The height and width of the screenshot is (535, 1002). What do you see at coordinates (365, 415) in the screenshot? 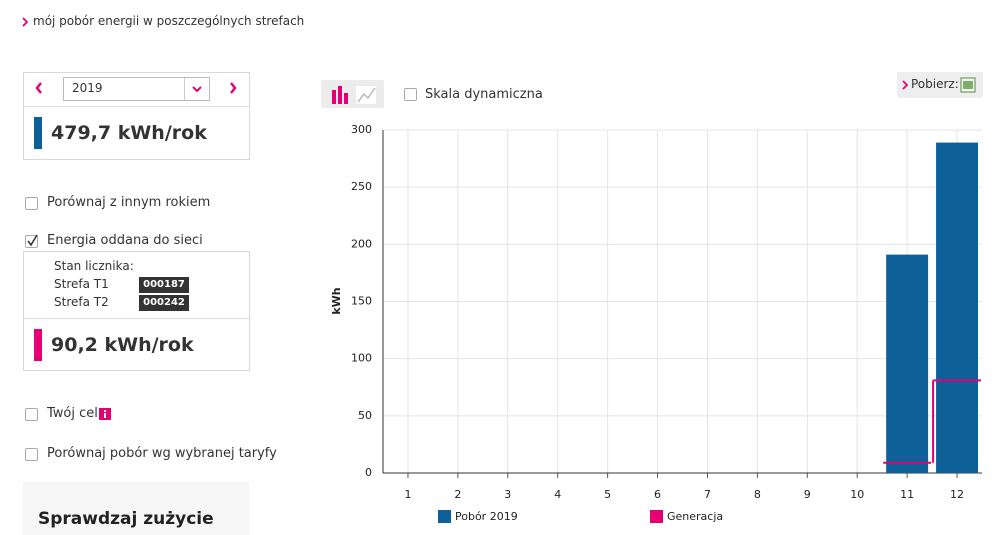
I see `y-tick-label: 50` at bounding box center [365, 415].